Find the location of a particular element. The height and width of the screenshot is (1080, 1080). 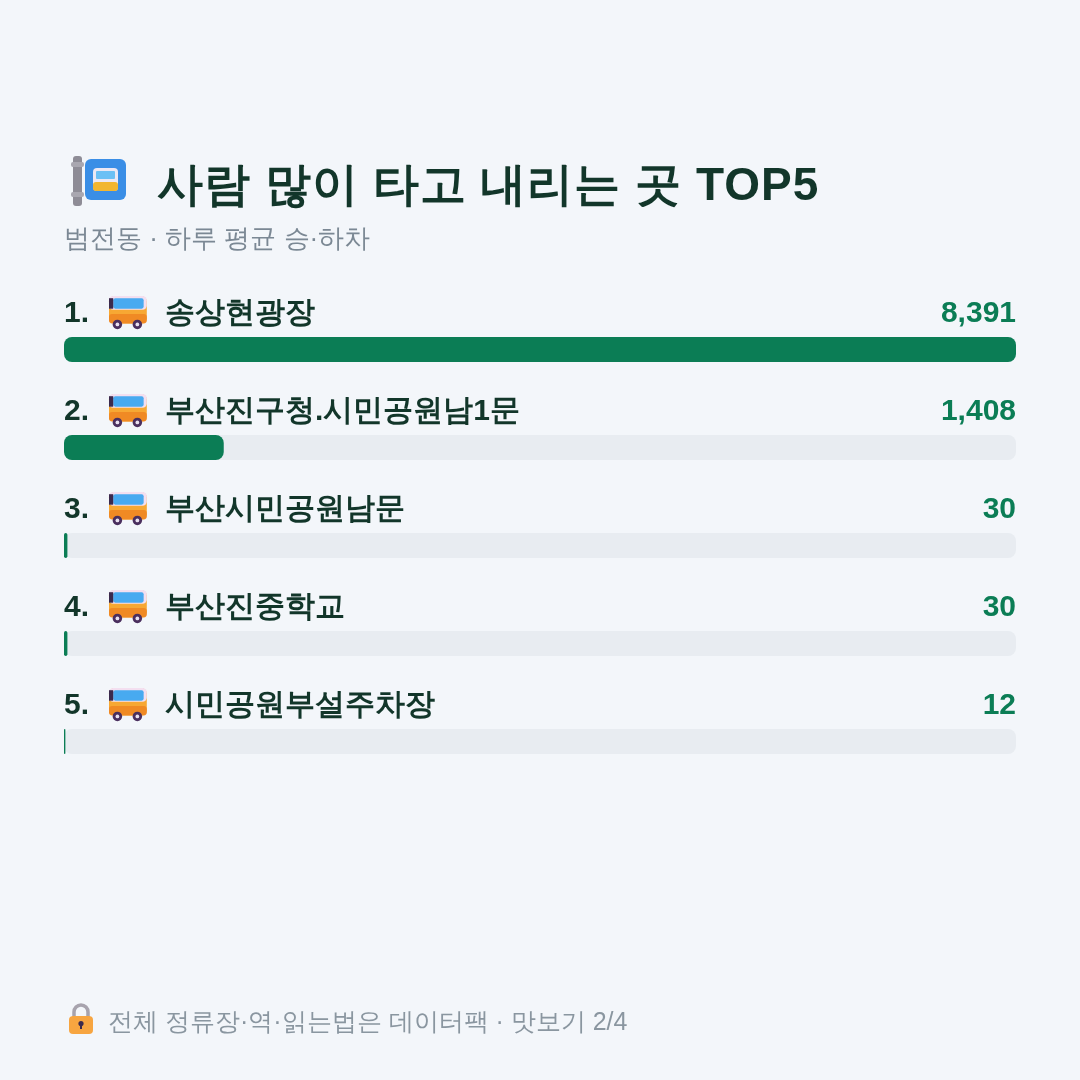

bar is located at coordinates (144, 447).